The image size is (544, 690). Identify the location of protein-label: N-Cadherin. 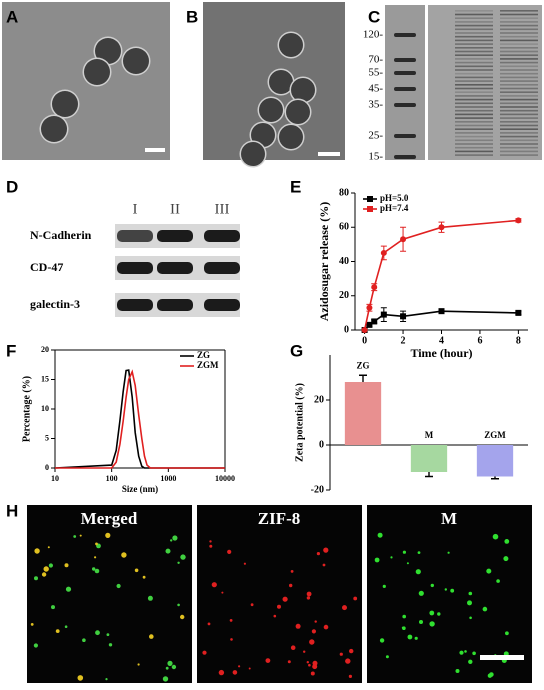
(61, 235).